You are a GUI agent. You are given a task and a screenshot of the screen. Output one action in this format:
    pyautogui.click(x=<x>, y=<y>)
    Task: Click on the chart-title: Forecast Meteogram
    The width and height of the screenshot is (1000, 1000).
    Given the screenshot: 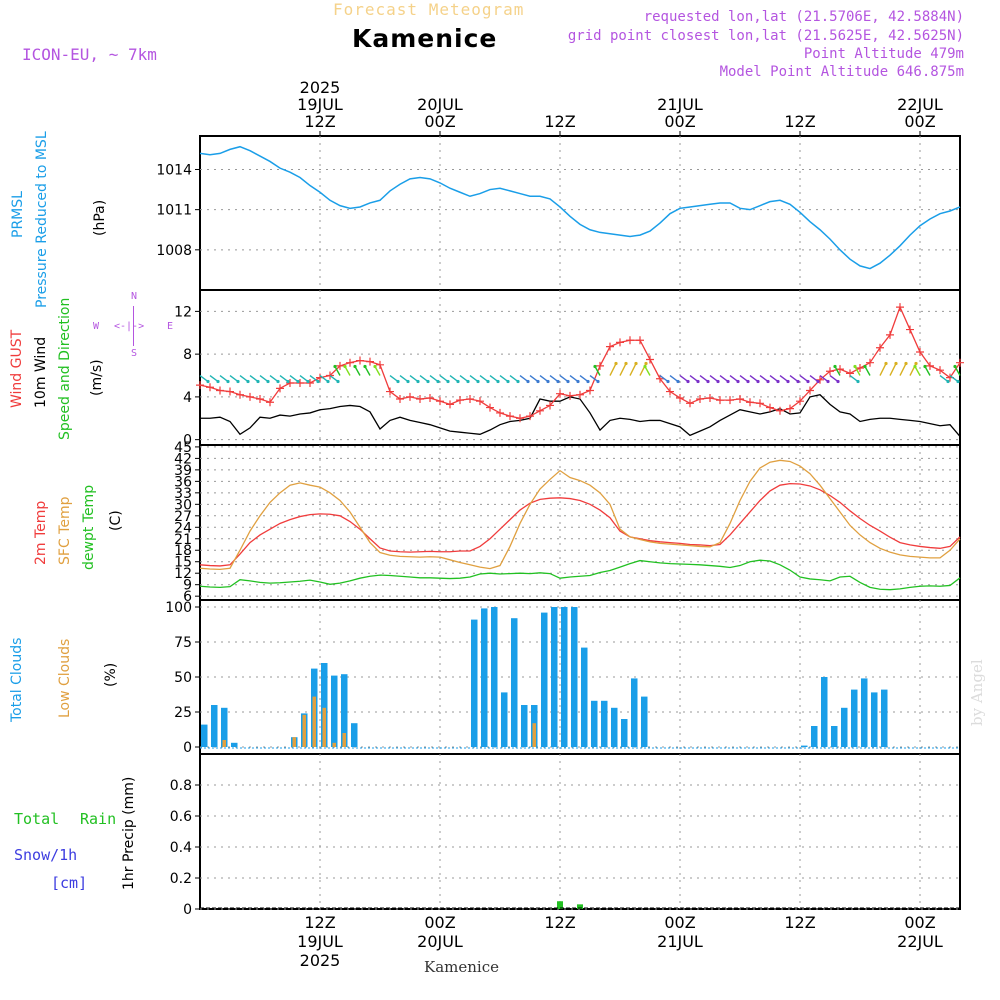 What is the action you would take?
    pyautogui.click(x=429, y=9)
    